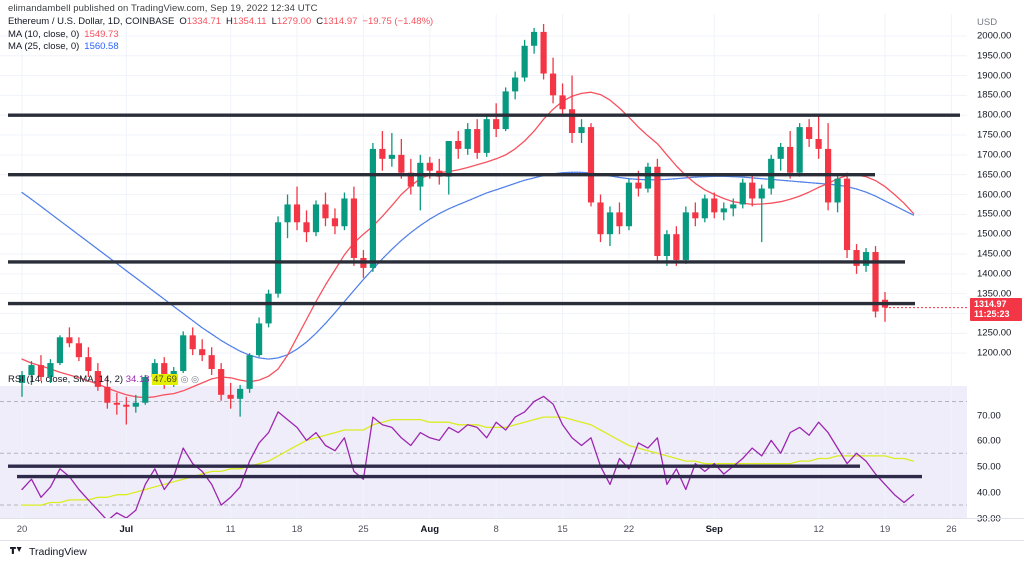 The height and width of the screenshot is (565, 1024). Describe the element at coordinates (994, 254) in the screenshot. I see `price-axis-label: 1450.00` at that location.